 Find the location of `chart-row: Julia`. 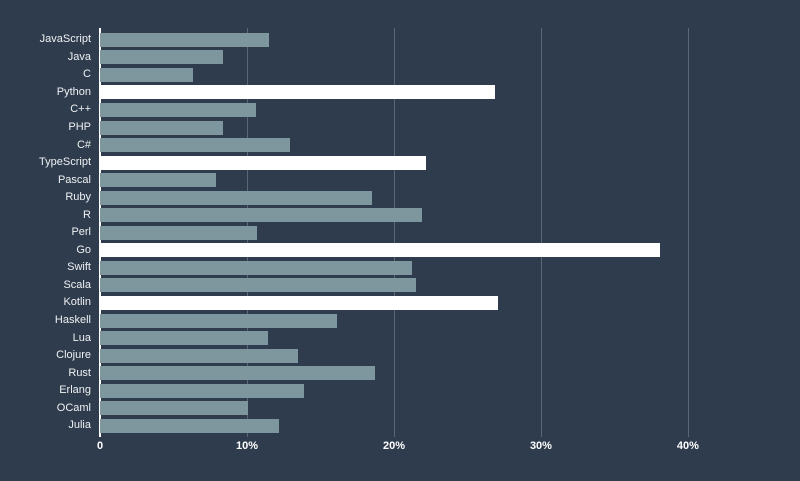

chart-row: Julia is located at coordinates (355, 426).